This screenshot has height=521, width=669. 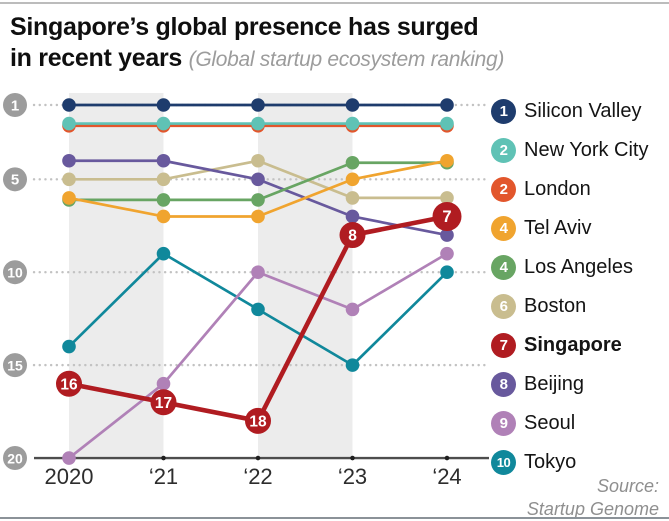 I want to click on legend-item-seoul: 9 Seoul, so click(x=579, y=423).